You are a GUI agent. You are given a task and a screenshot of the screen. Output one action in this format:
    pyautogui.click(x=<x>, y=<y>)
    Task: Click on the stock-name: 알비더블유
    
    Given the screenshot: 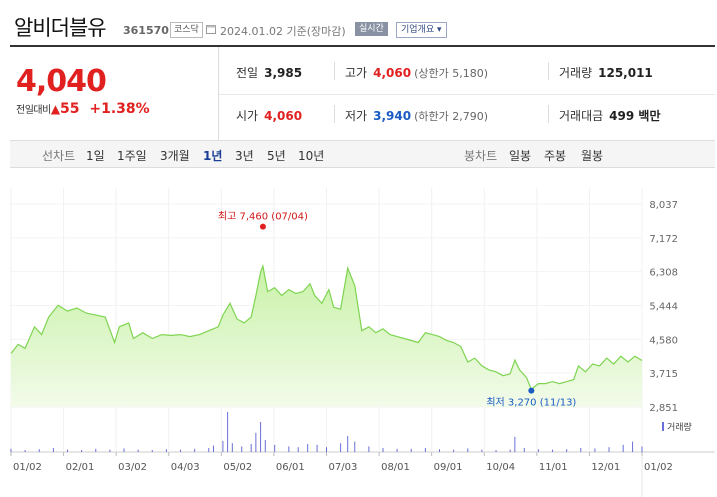 What is the action you would take?
    pyautogui.click(x=60, y=28)
    